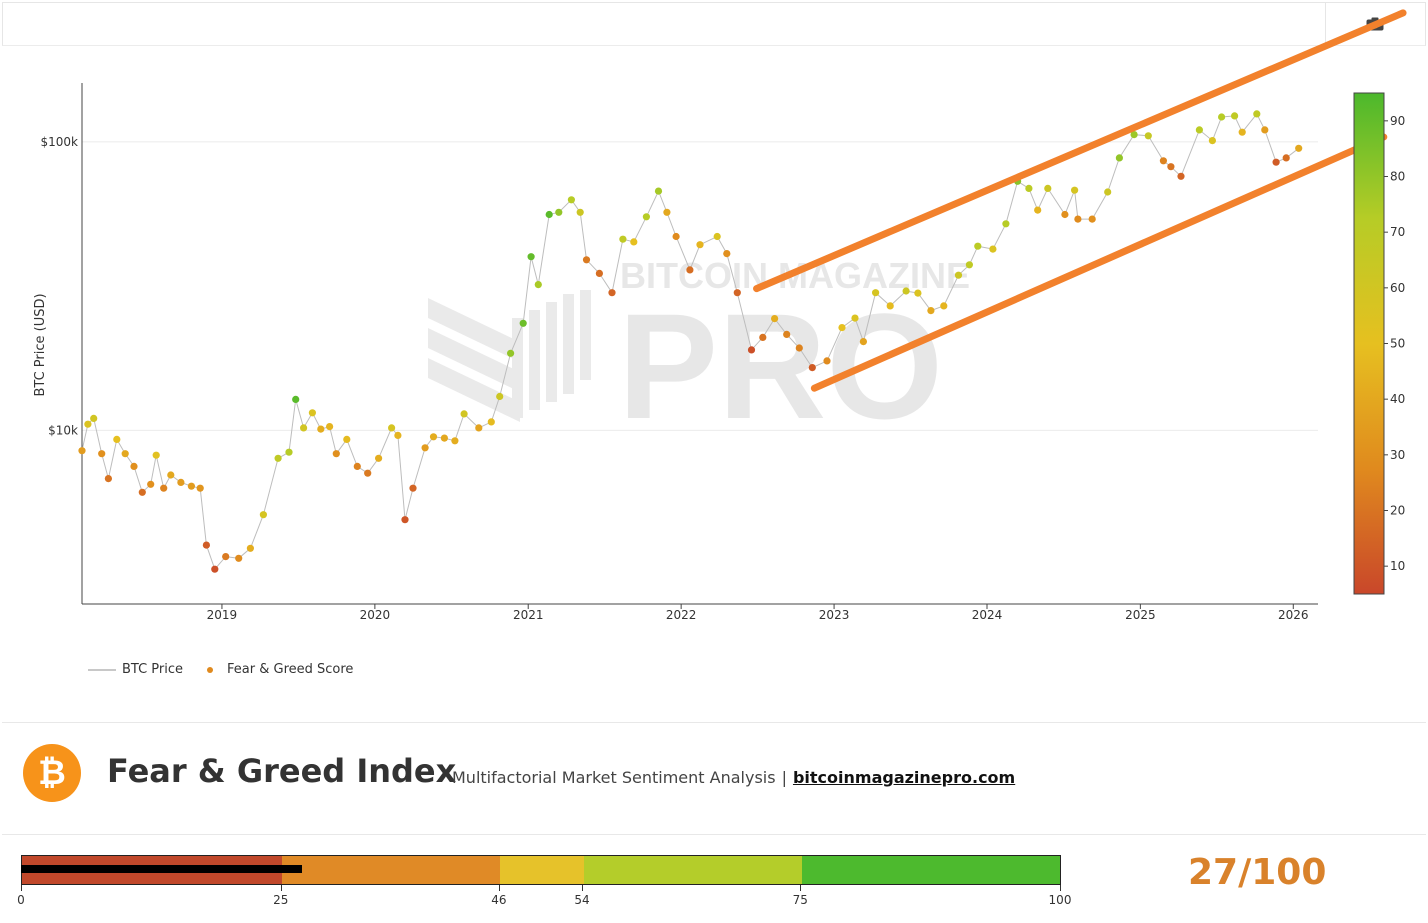  What do you see at coordinates (290, 669) in the screenshot?
I see `legend-item-score: Fear & Greed Score` at bounding box center [290, 669].